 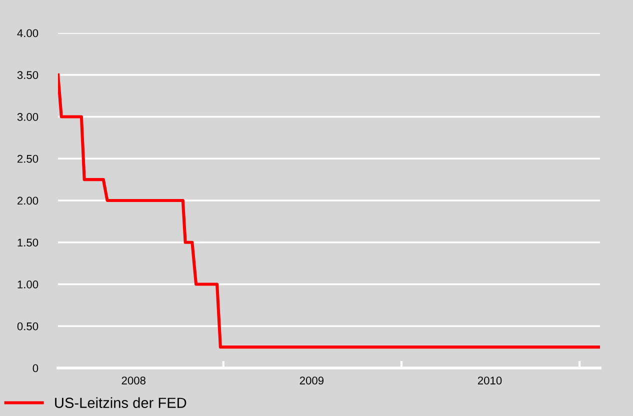 What do you see at coordinates (28, 242) in the screenshot?
I see `y-tick-label: 1.50` at bounding box center [28, 242].